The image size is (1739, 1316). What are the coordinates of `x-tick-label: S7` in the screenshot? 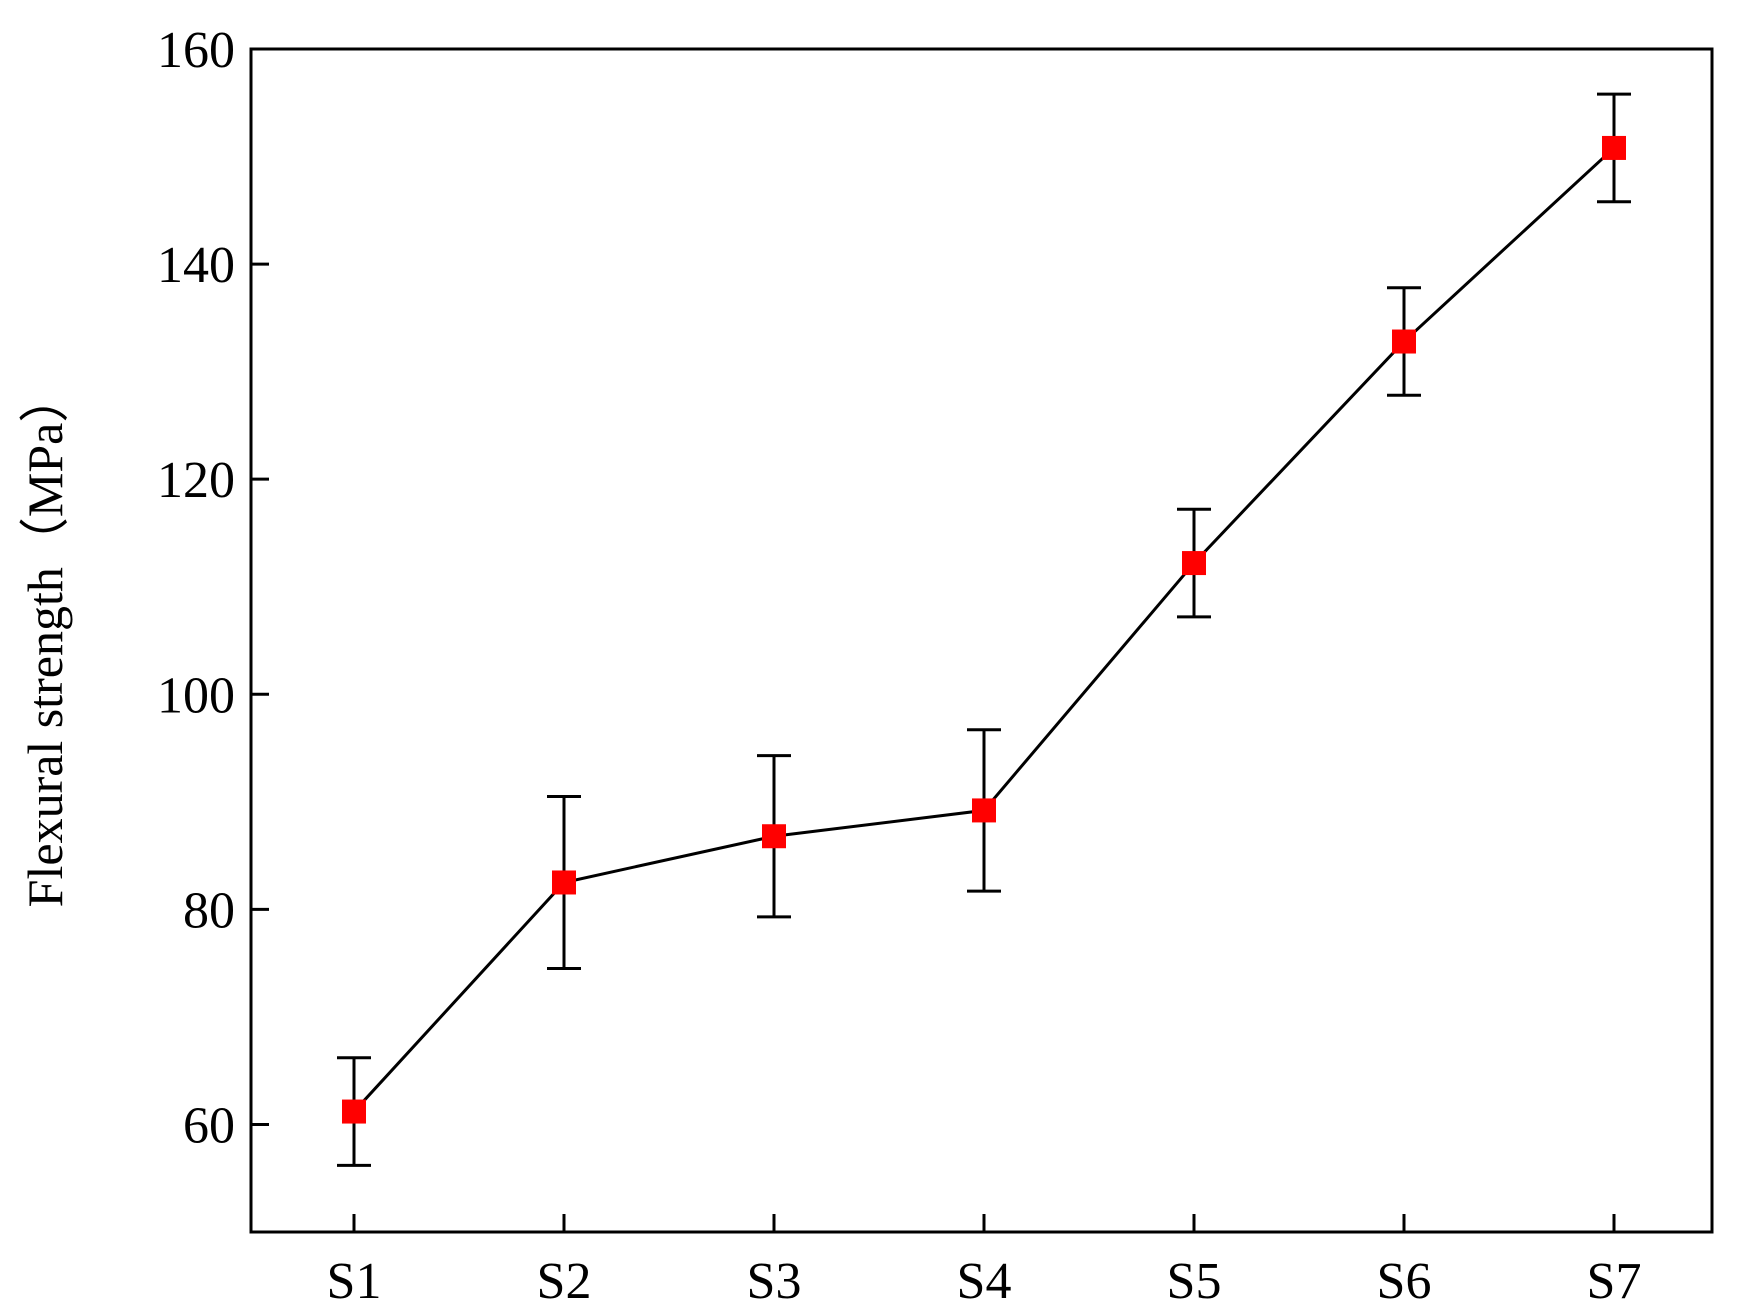 It's located at (1614, 1281).